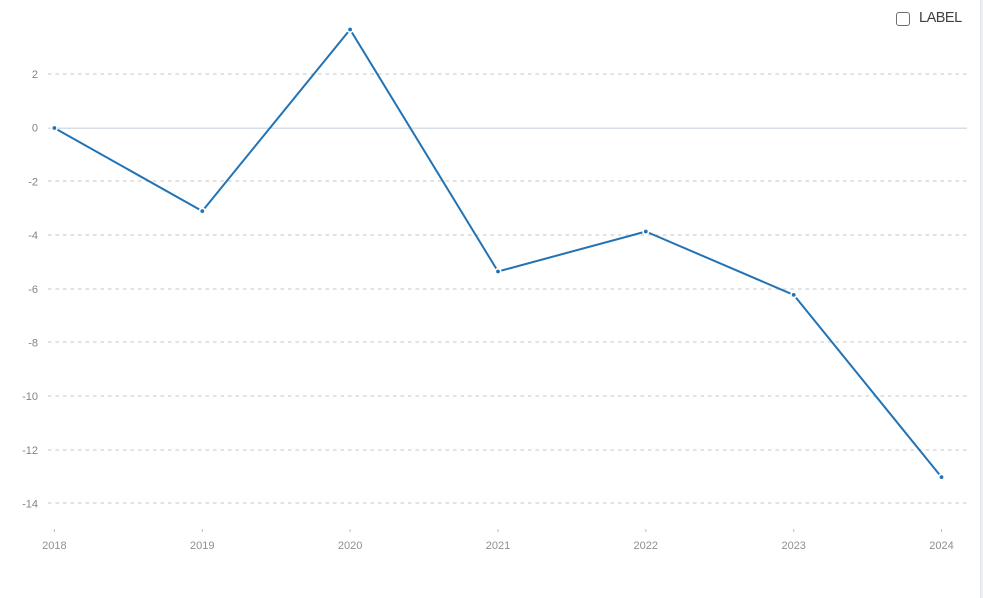  What do you see at coordinates (33, 290) in the screenshot?
I see `svg-text: -6` at bounding box center [33, 290].